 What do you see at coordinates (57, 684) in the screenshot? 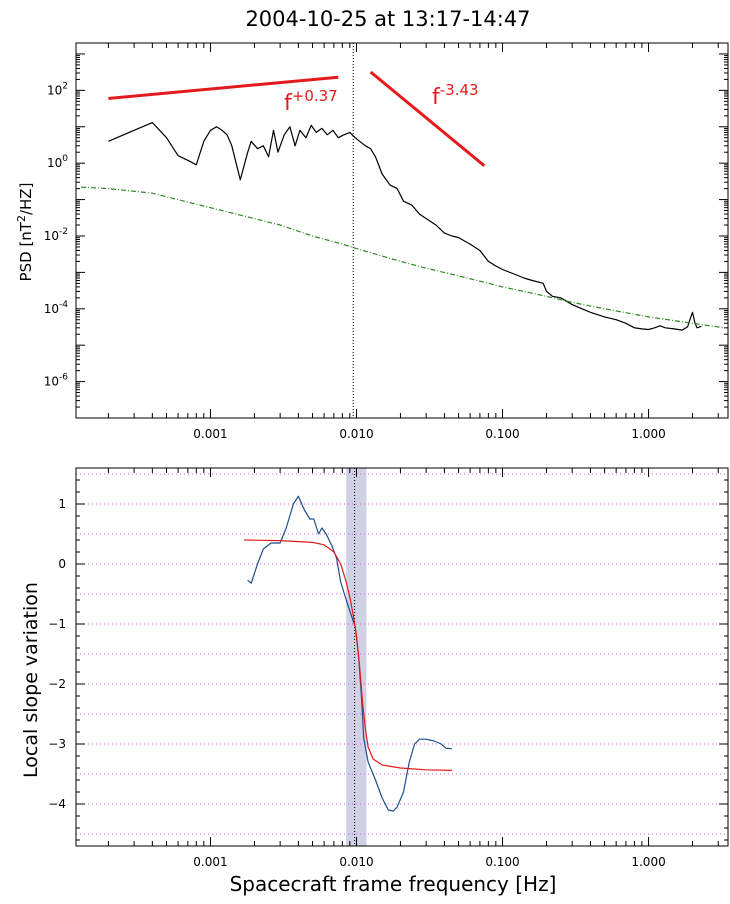
I see `y-tick-label: −2` at bounding box center [57, 684].